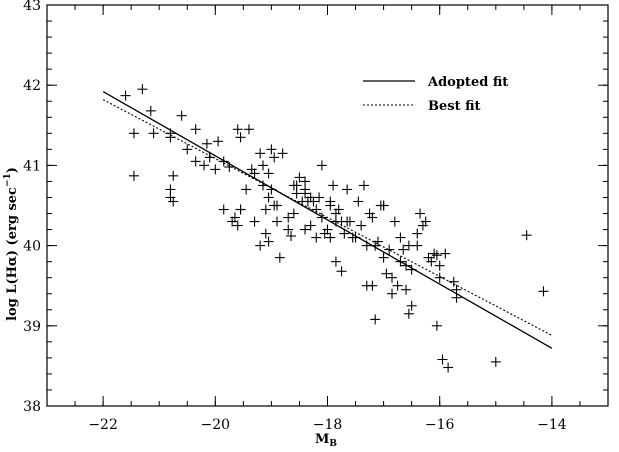 Image resolution: width=619 pixels, height=452 pixels. Describe the element at coordinates (32, 247) in the screenshot. I see `y-tick-label: 40` at that location.